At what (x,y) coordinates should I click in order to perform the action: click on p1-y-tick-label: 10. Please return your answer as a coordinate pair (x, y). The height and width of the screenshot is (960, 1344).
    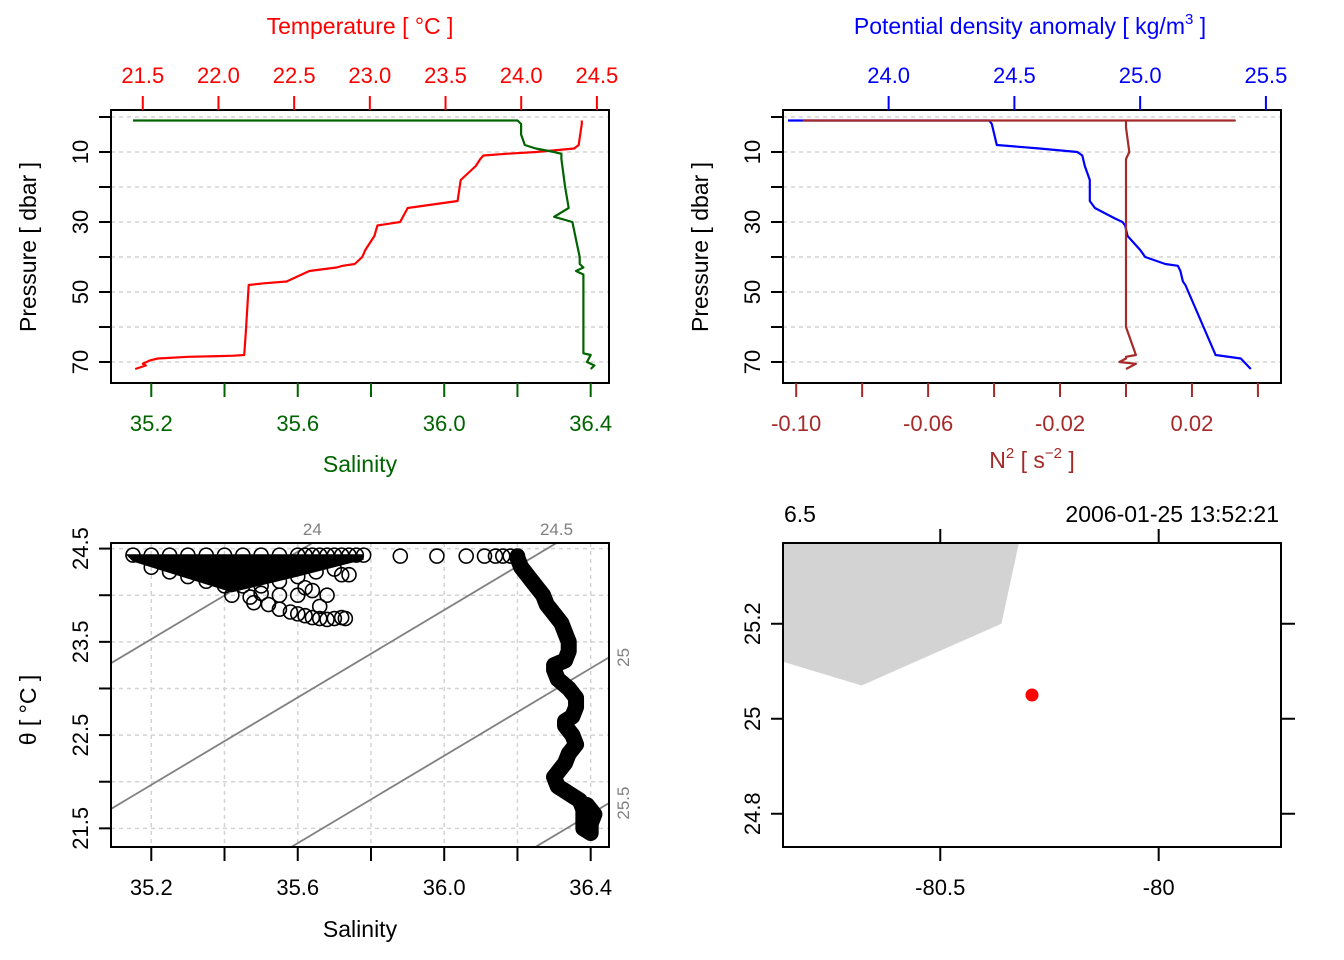
    Looking at the image, I should click on (80, 152).